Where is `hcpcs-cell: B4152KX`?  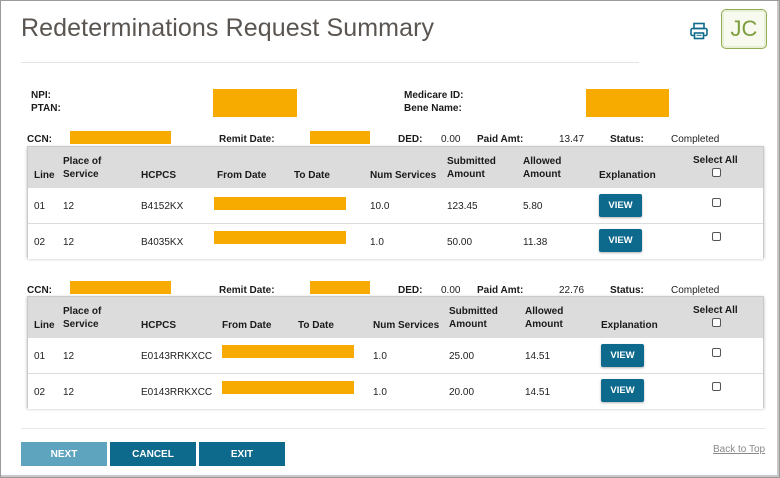
hcpcs-cell: B4152KX is located at coordinates (162, 206).